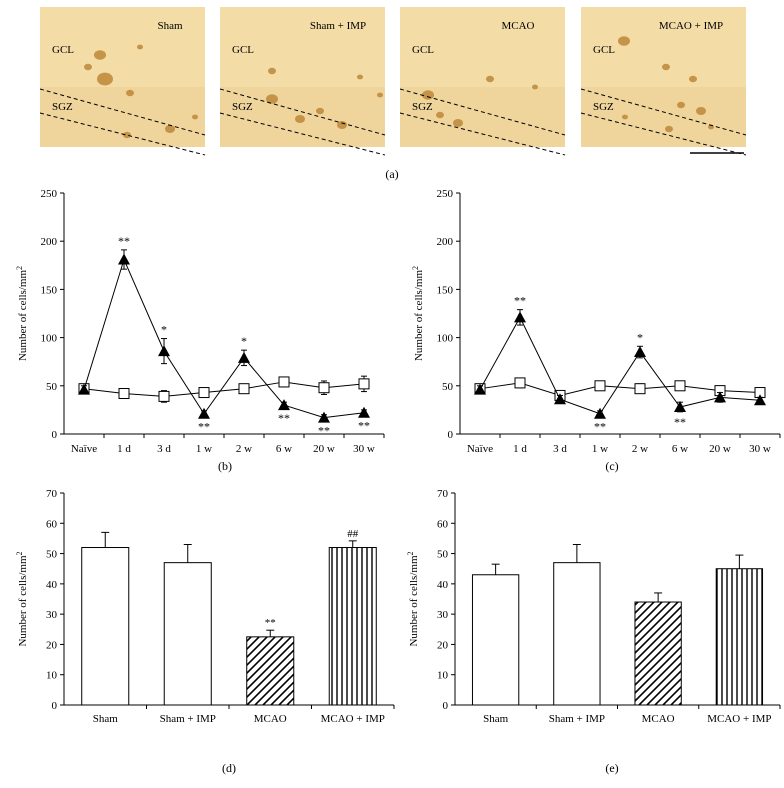 Image resolution: width=784 pixels, height=788 pixels. Describe the element at coordinates (49, 290) in the screenshot. I see `y-tick-label: 150` at that location.